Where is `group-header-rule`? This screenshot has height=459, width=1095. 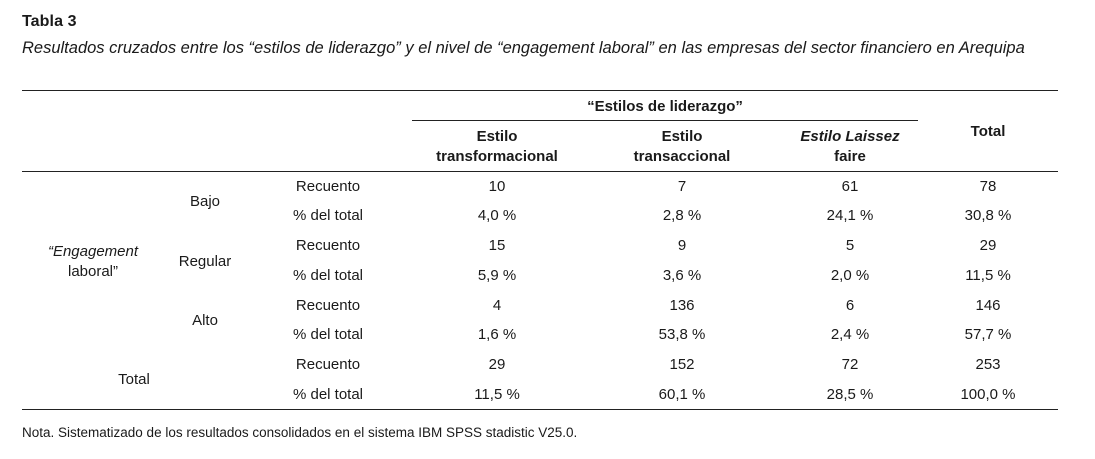
group-header-rule is located at coordinates (665, 120).